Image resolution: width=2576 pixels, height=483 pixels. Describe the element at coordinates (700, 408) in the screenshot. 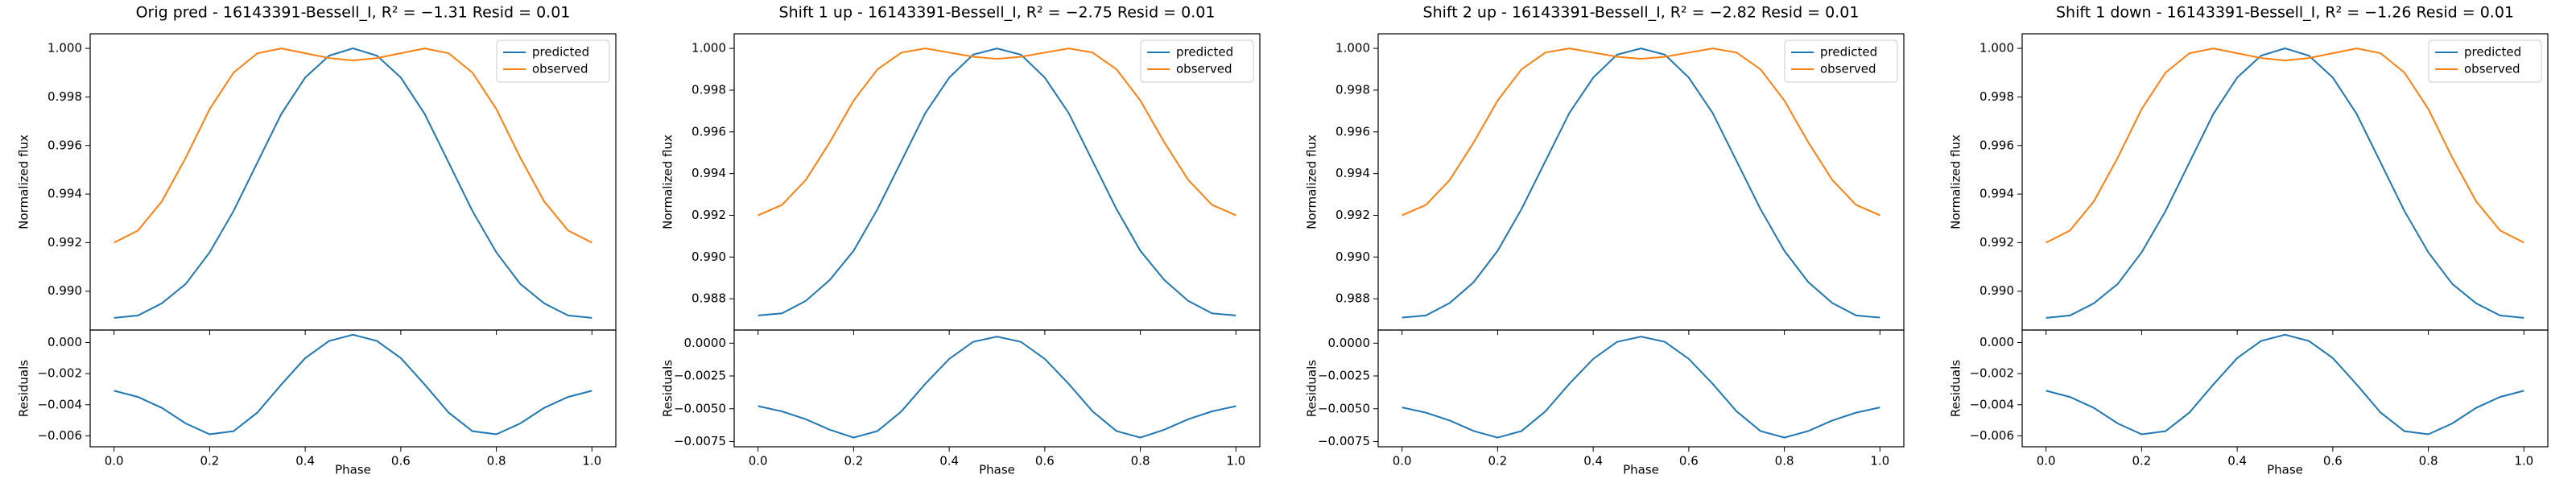

I see `y-tick-label: −0.0050` at that location.